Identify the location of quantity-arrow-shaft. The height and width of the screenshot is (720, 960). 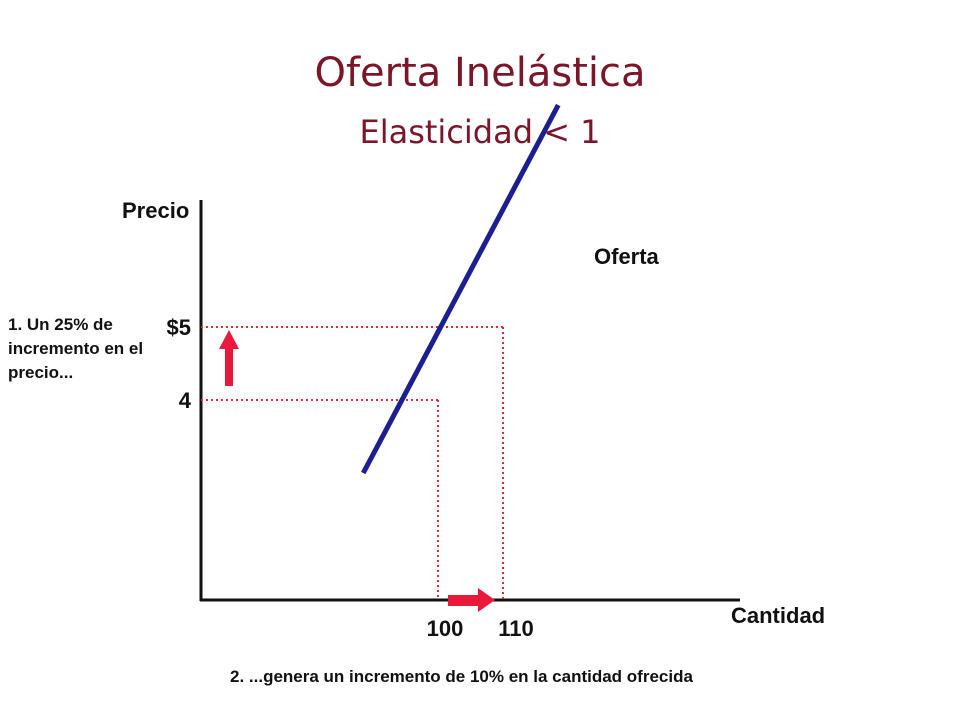
(463, 600).